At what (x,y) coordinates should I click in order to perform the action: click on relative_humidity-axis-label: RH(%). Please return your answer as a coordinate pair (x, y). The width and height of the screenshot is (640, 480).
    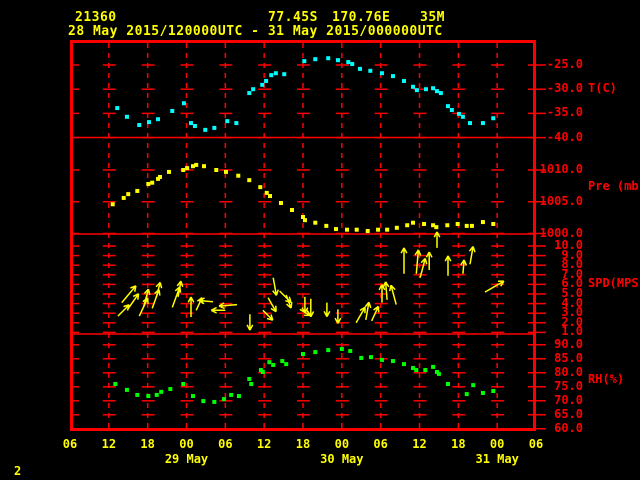
    Looking at the image, I should click on (606, 379).